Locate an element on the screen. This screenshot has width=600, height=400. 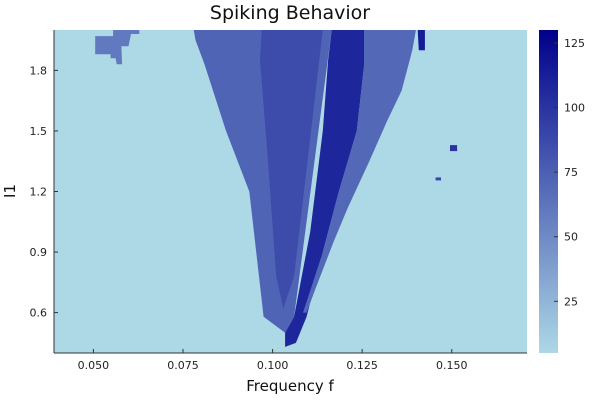
colorbar-tick-label: 75 is located at coordinates (571, 172).